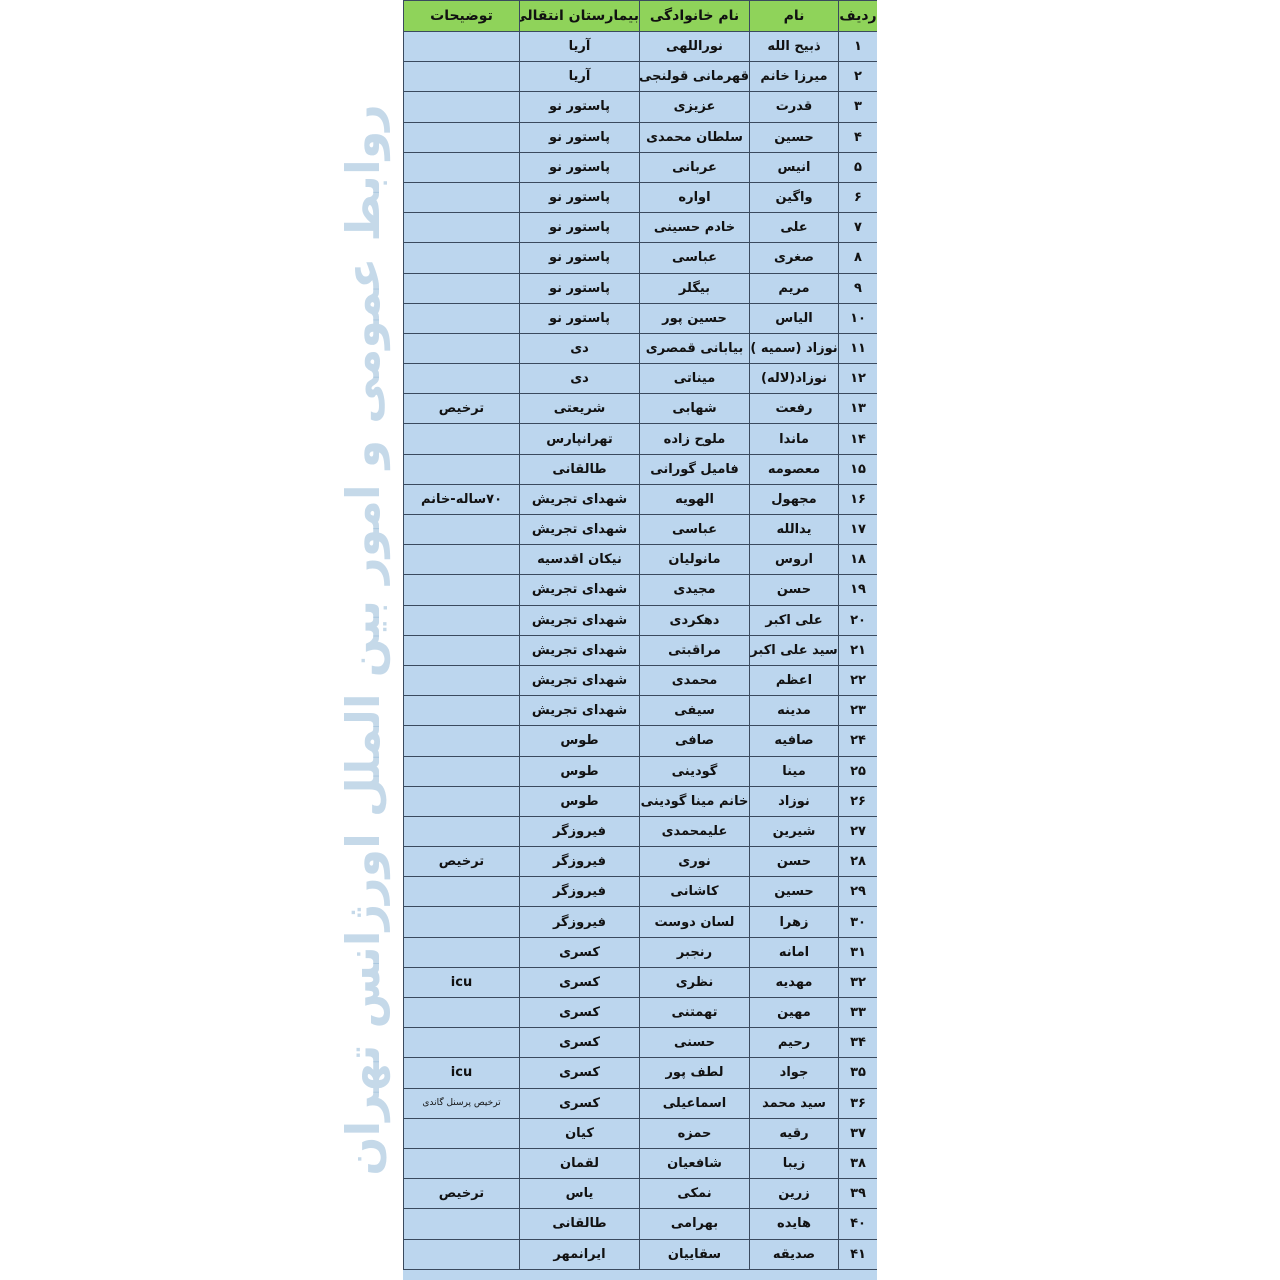  Describe the element at coordinates (794, 1043) in the screenshot. I see `cell-first-name: رحیم` at that location.